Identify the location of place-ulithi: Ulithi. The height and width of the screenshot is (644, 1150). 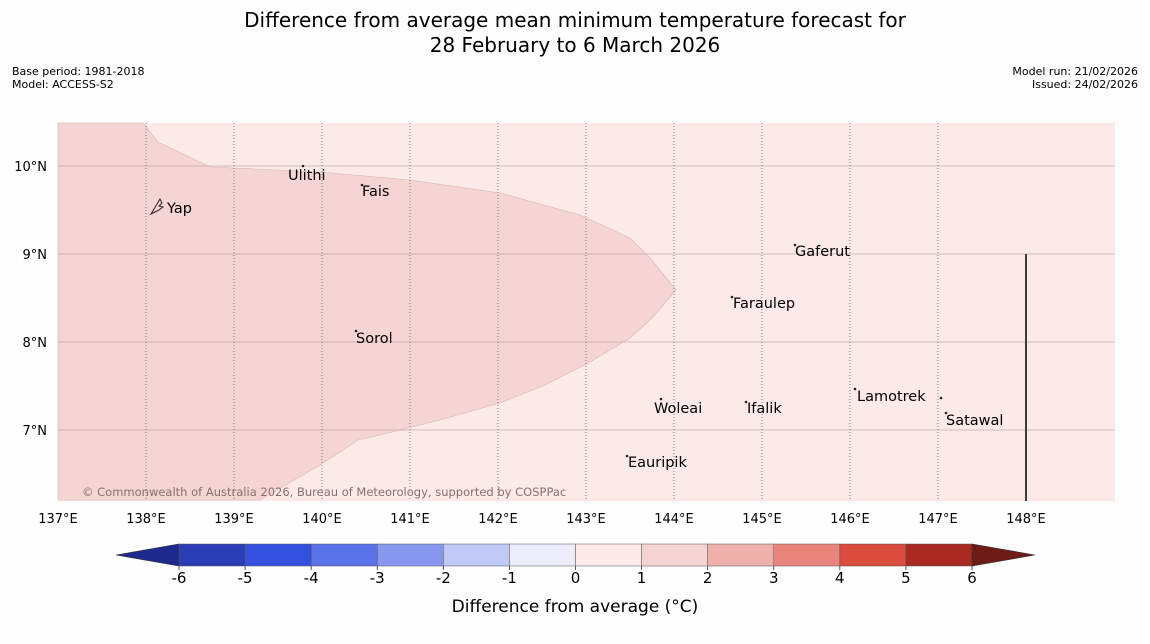
(307, 176).